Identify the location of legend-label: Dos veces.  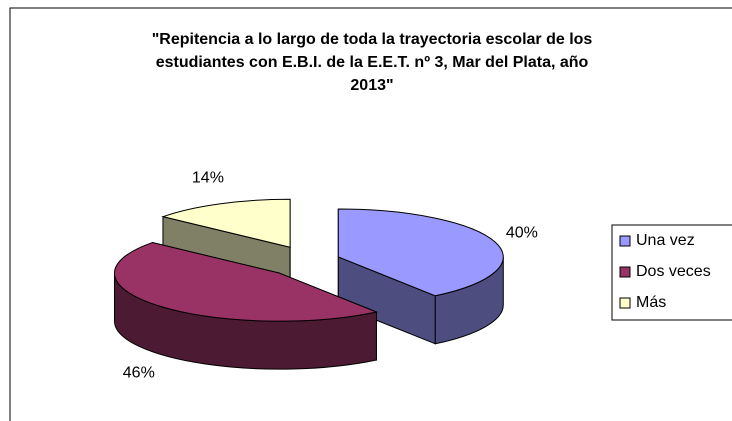
(673, 271).